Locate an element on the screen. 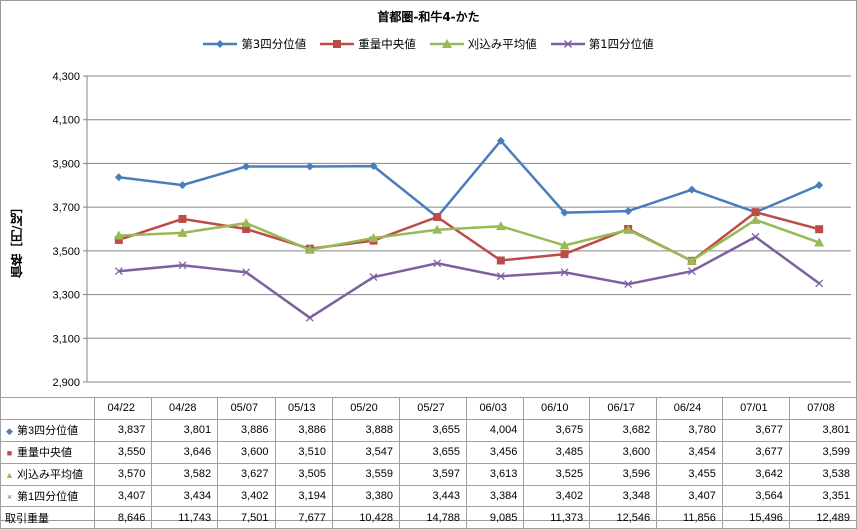 This screenshot has width=857, height=529. table-row-header: ◆ 第3四分位値 is located at coordinates (47, 430).